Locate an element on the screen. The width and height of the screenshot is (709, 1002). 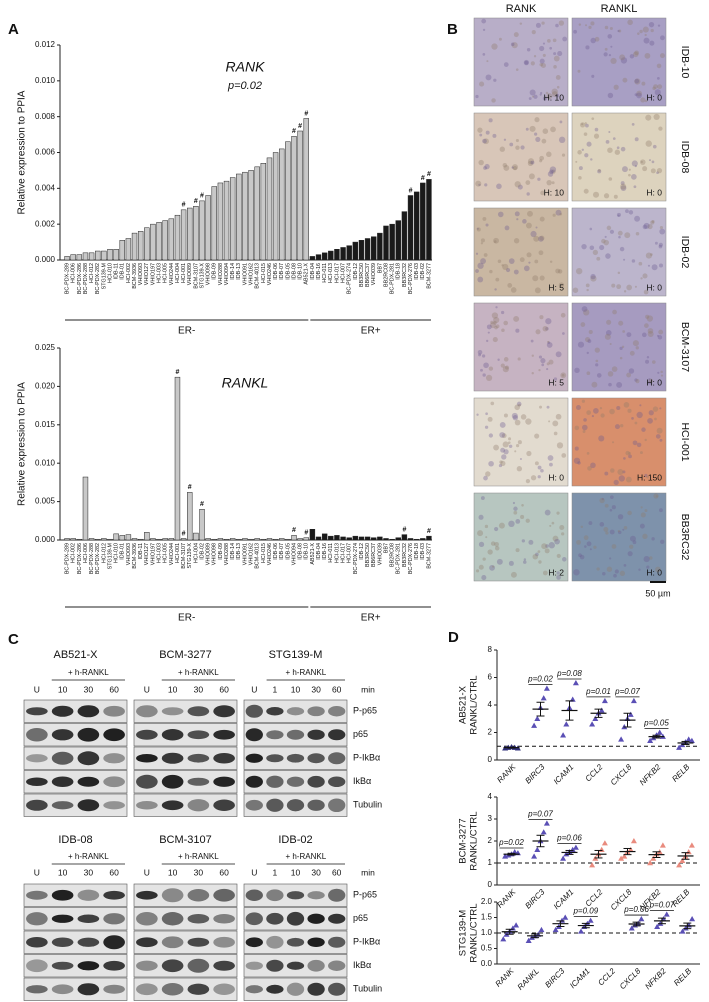
y-axis-label: BCM-3277 is located at coordinates (463, 840).